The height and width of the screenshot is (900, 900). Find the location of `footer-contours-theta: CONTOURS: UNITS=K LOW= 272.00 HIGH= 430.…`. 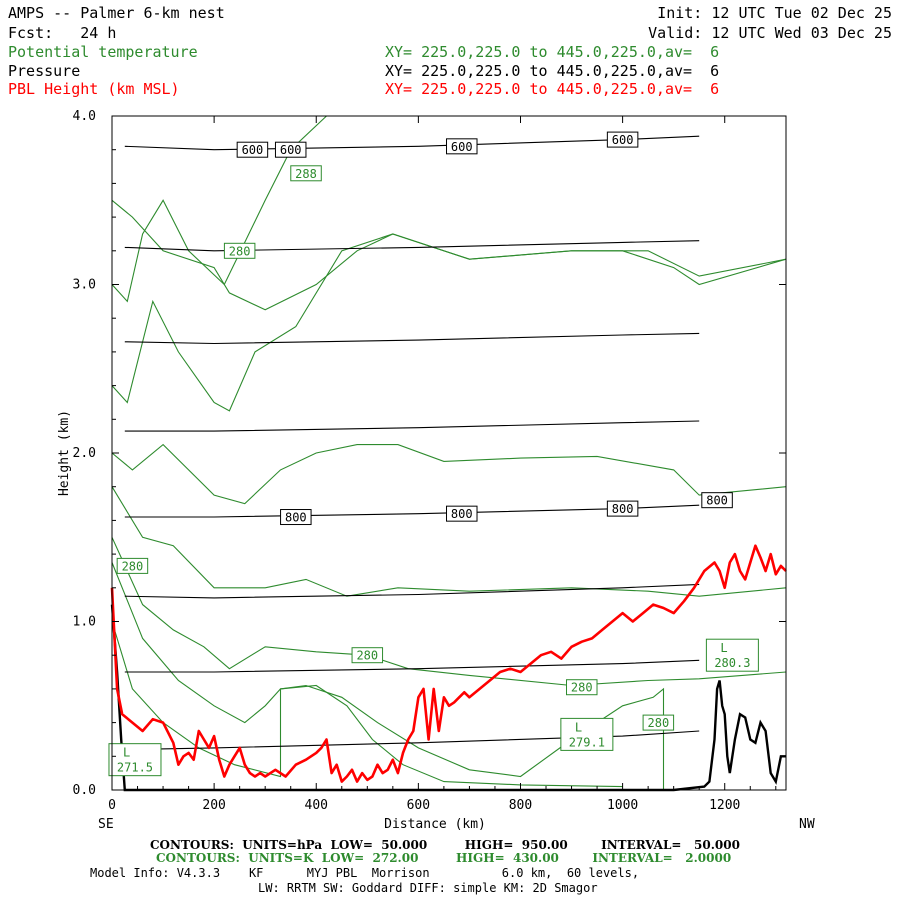

footer-contours-theta: CONTOURS: UNITS=K LOW= 272.00 HIGH= 430.… is located at coordinates (444, 858).